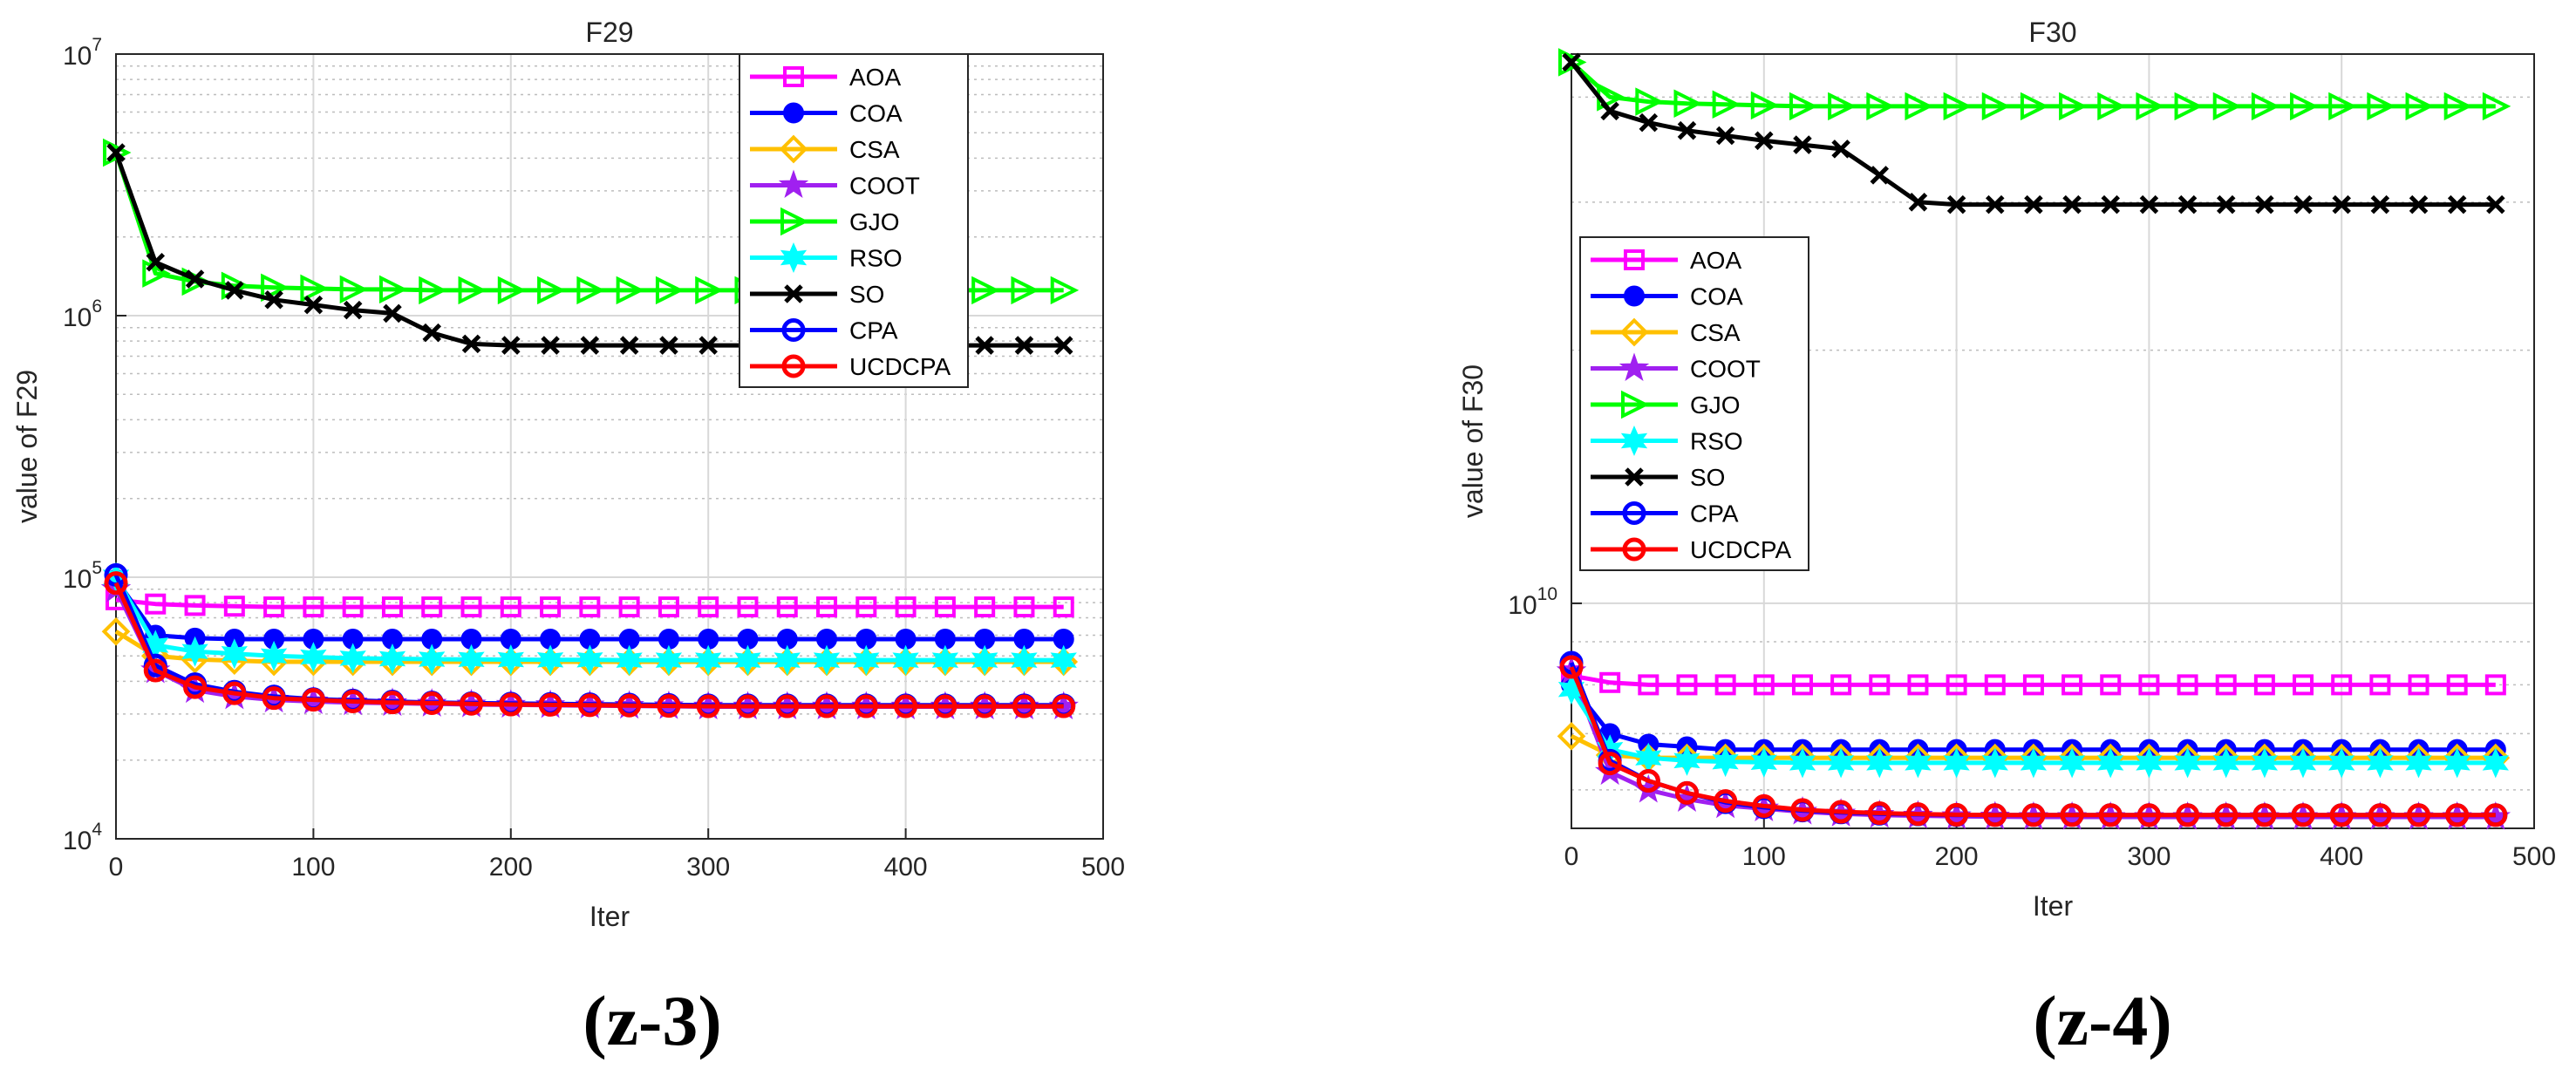 The height and width of the screenshot is (1069, 2576). What do you see at coordinates (794, 294) in the screenshot?
I see `legend-marker-so` at bounding box center [794, 294].